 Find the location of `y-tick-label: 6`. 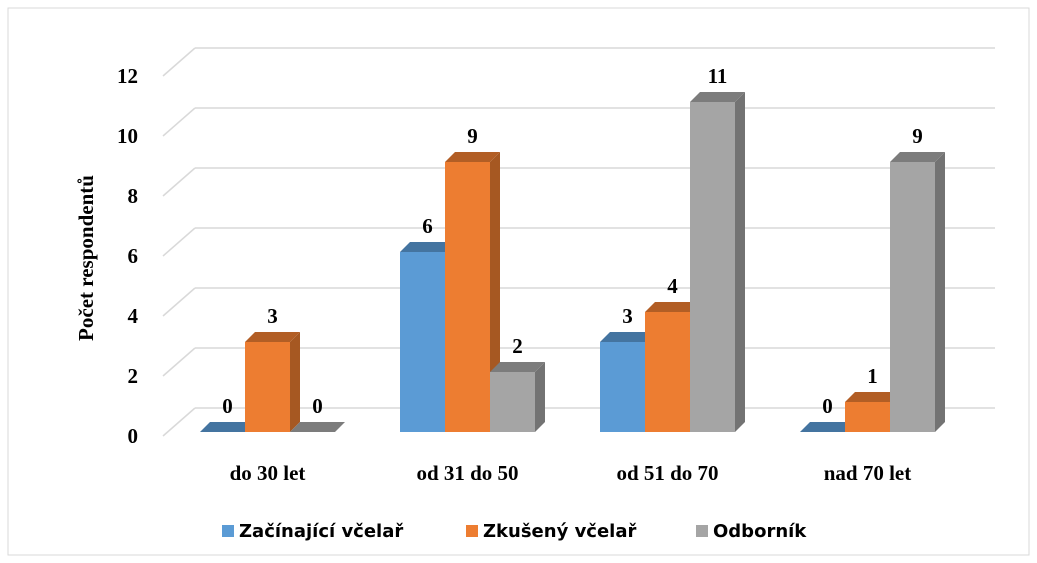

y-tick-label: 6 is located at coordinates (133, 256).